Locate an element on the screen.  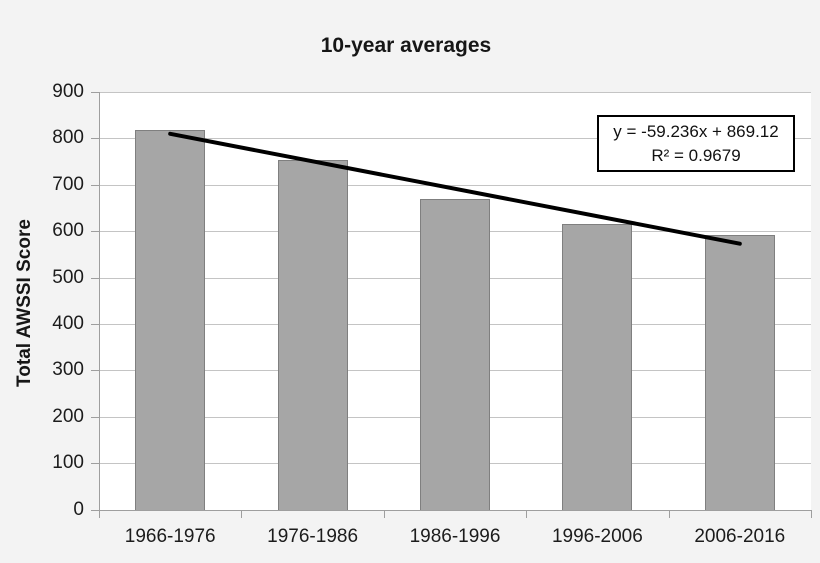
y-axis-line is located at coordinates (99, 301).